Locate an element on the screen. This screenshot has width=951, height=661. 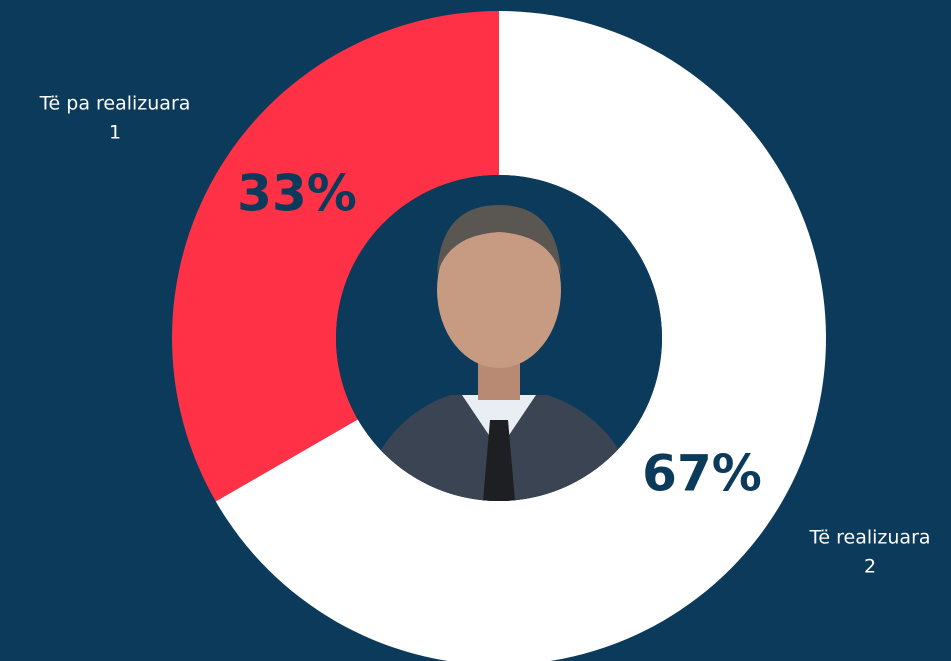
value-label: 1 is located at coordinates (115, 133).